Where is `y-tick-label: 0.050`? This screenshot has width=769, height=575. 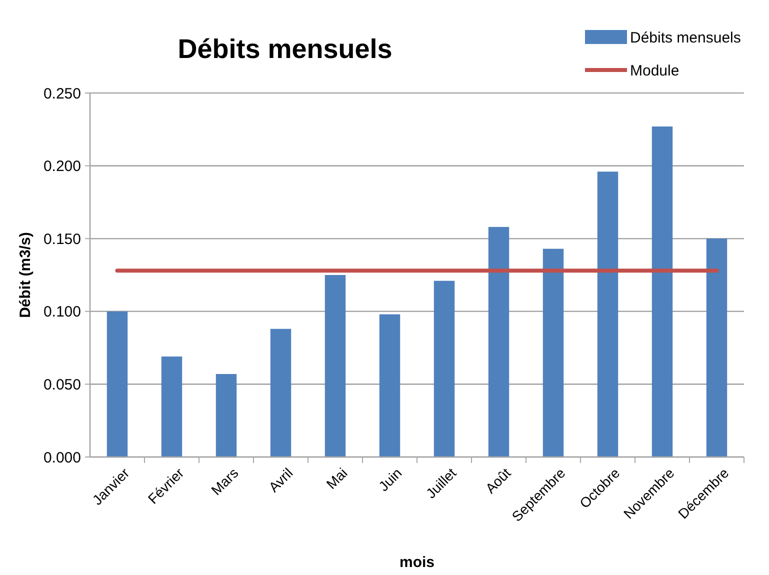
y-tick-label: 0.050 is located at coordinates (62, 385).